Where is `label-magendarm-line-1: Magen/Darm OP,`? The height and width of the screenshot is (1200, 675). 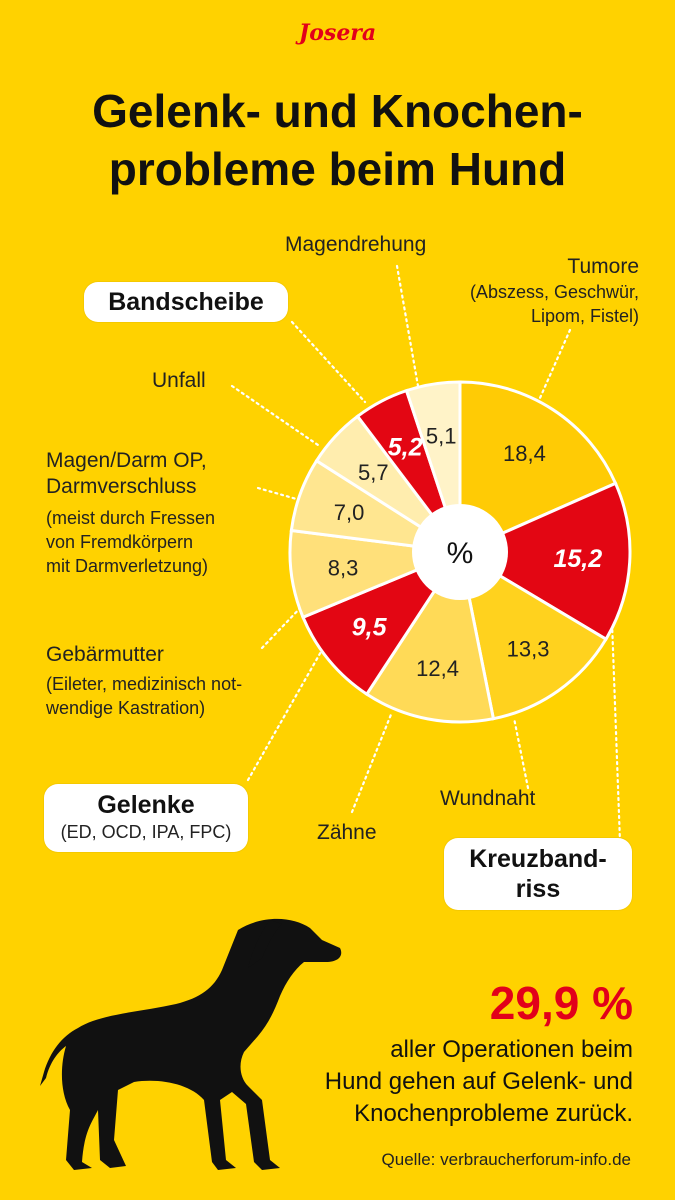 label-magendarm-line-1: Magen/Darm OP, is located at coordinates (126, 460).